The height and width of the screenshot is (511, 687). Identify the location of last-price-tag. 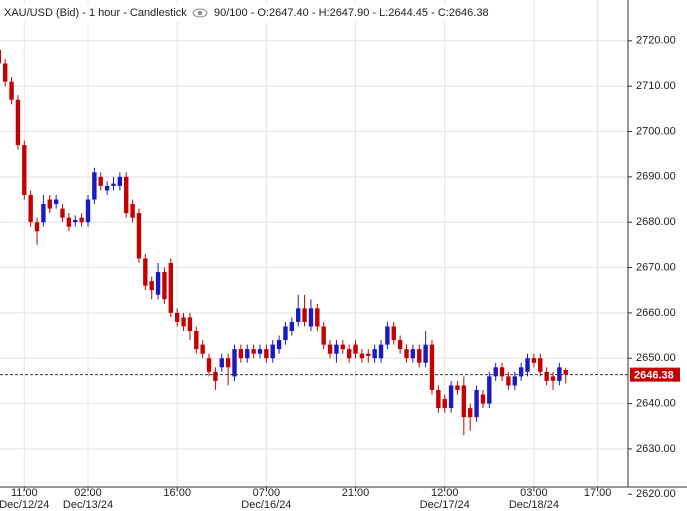
(655, 374).